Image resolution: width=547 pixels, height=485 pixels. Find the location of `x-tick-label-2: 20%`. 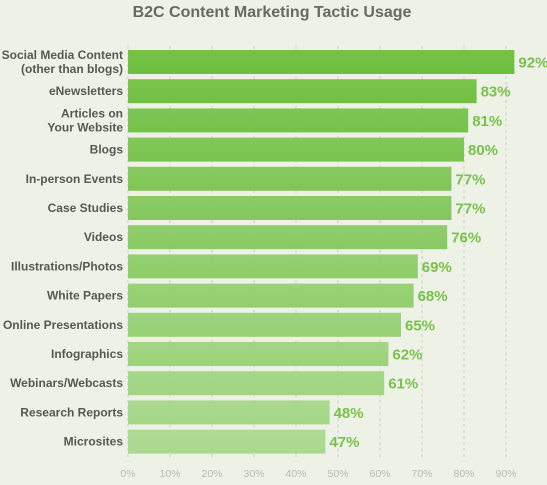

x-tick-label-2: 20% is located at coordinates (211, 474).